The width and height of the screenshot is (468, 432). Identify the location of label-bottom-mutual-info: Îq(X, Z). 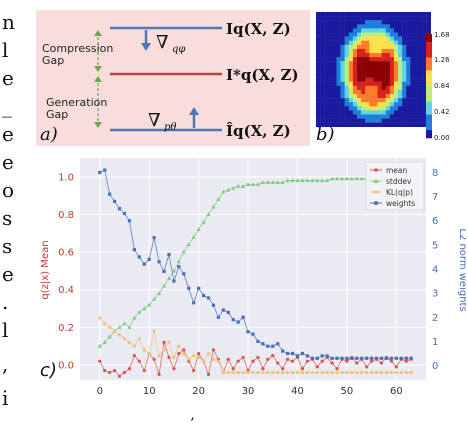
(258, 131).